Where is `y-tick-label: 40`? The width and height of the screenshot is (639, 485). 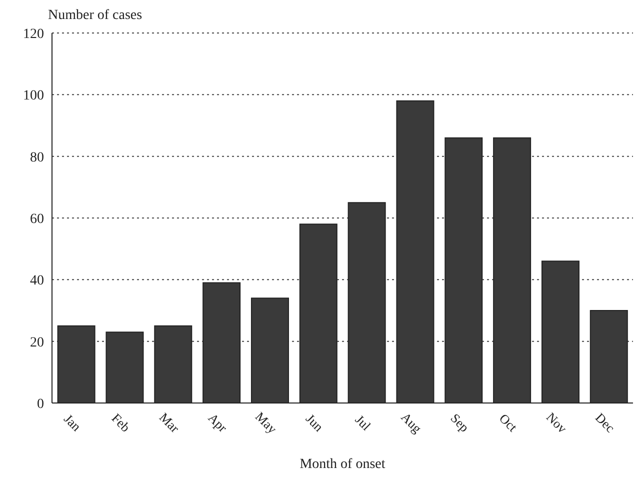
y-tick-label: 40 is located at coordinates (37, 281).